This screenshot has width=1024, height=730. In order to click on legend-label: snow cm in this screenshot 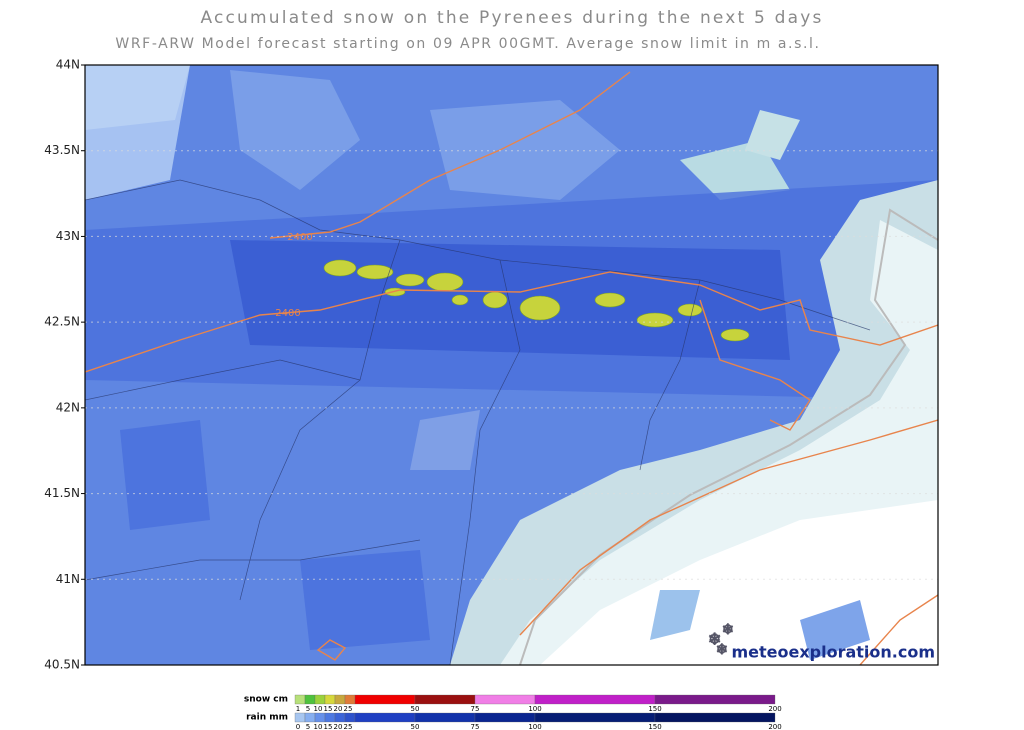, I will do `click(266, 700)`.